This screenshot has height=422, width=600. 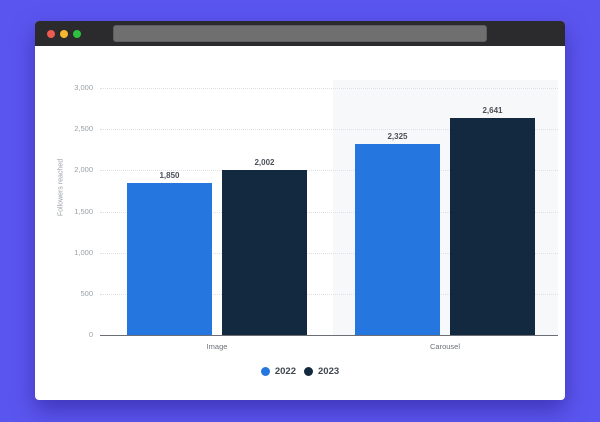 What do you see at coordinates (83, 170) in the screenshot?
I see `y-tick-label: 2,000` at bounding box center [83, 170].